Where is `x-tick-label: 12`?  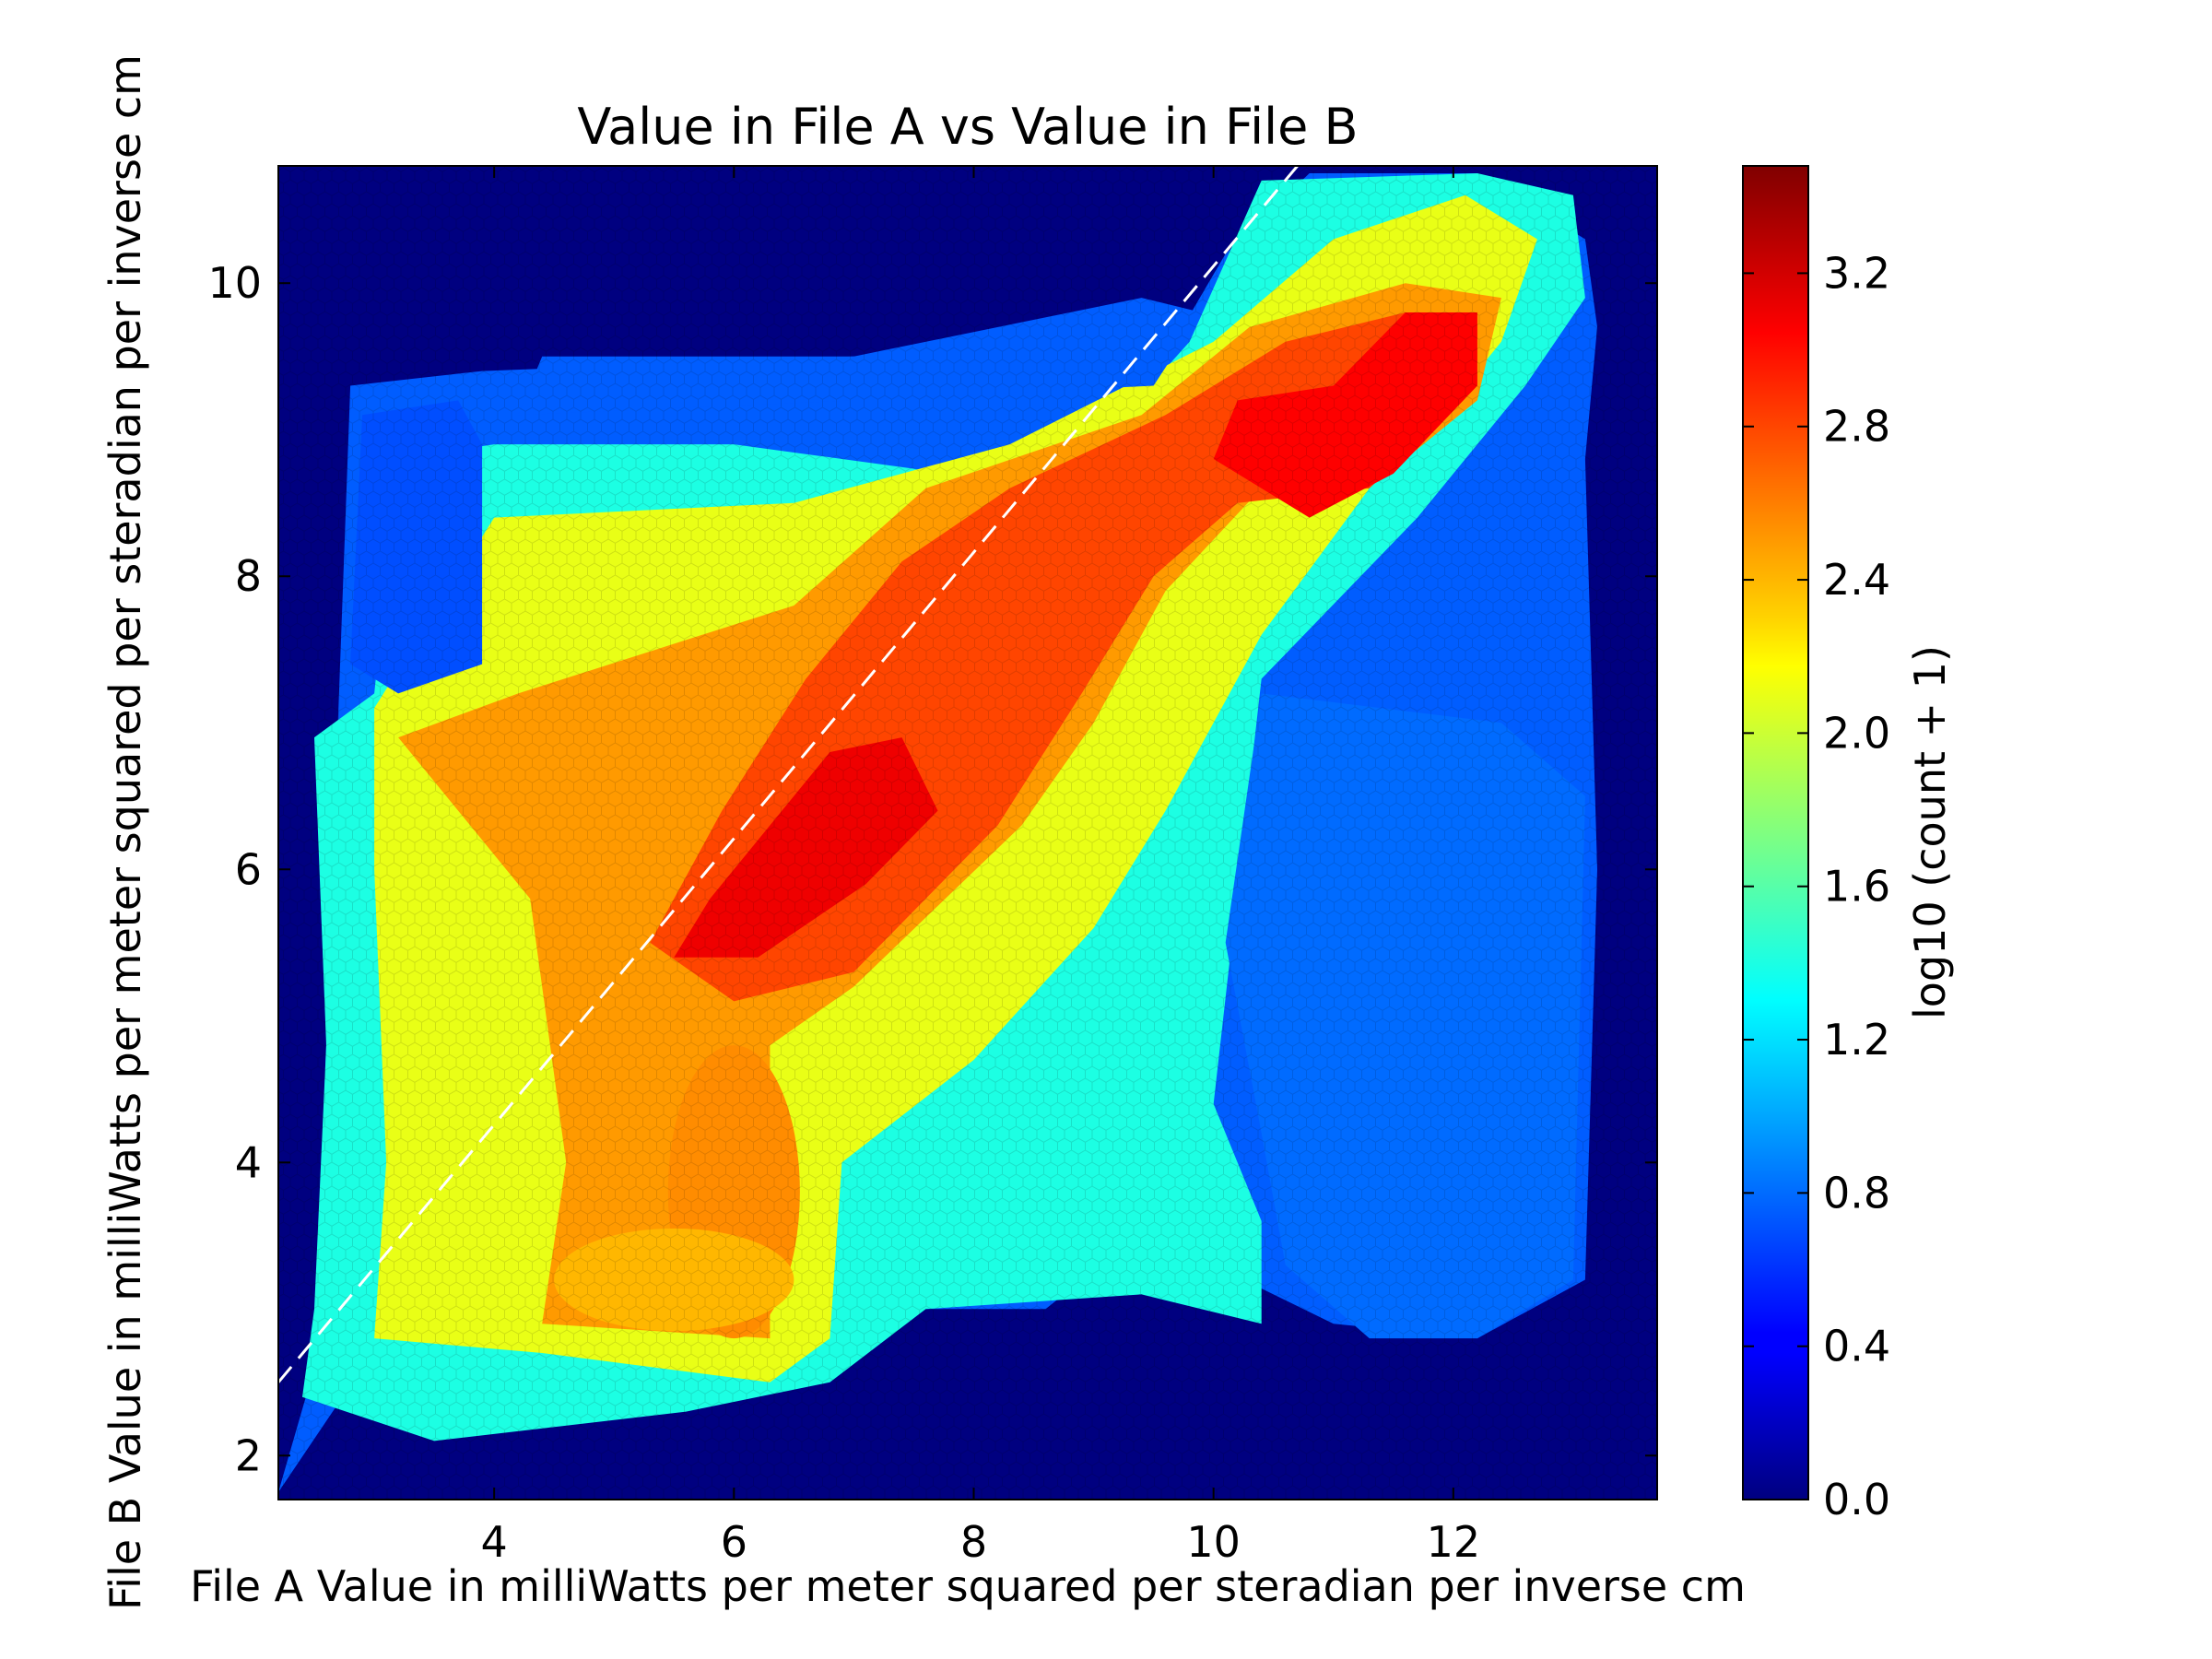 x-tick-label: 12 is located at coordinates (1454, 1542).